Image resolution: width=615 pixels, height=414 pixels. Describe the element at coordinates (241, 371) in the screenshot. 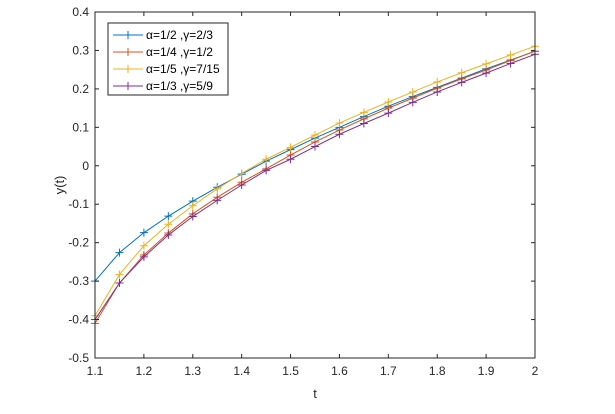

I see `x-tick-label: 1.4` at that location.